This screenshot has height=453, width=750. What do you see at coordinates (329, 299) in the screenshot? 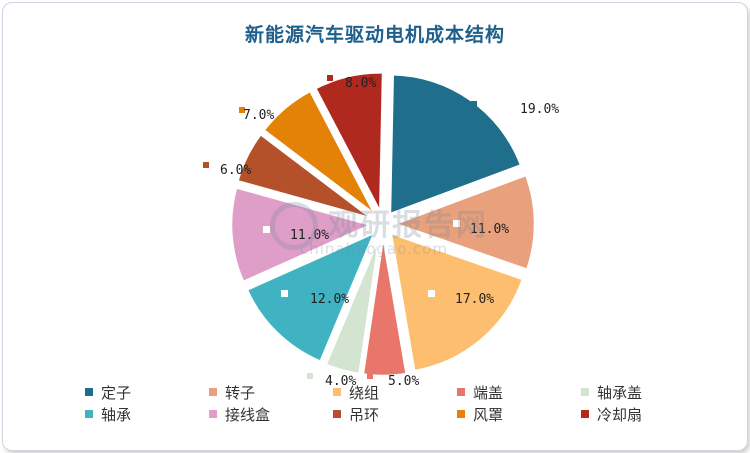
I see `data-label-6: 12.0%` at bounding box center [329, 299].